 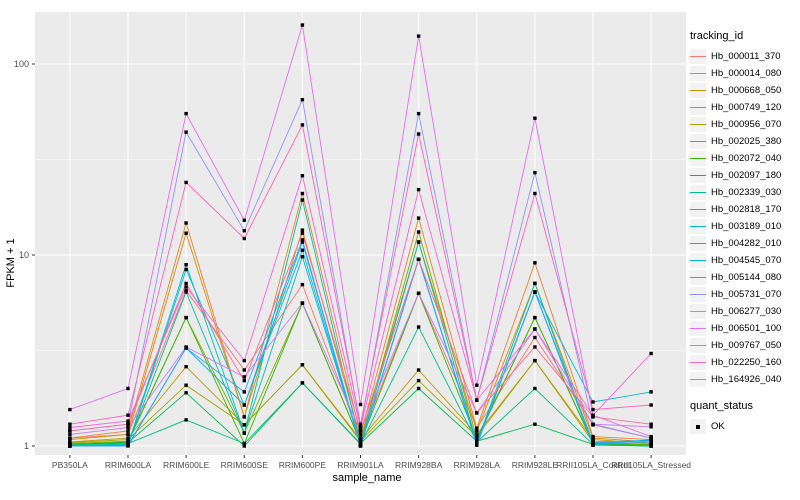 I want to click on x-tick-label: RRIM901LA, so click(x=360, y=465).